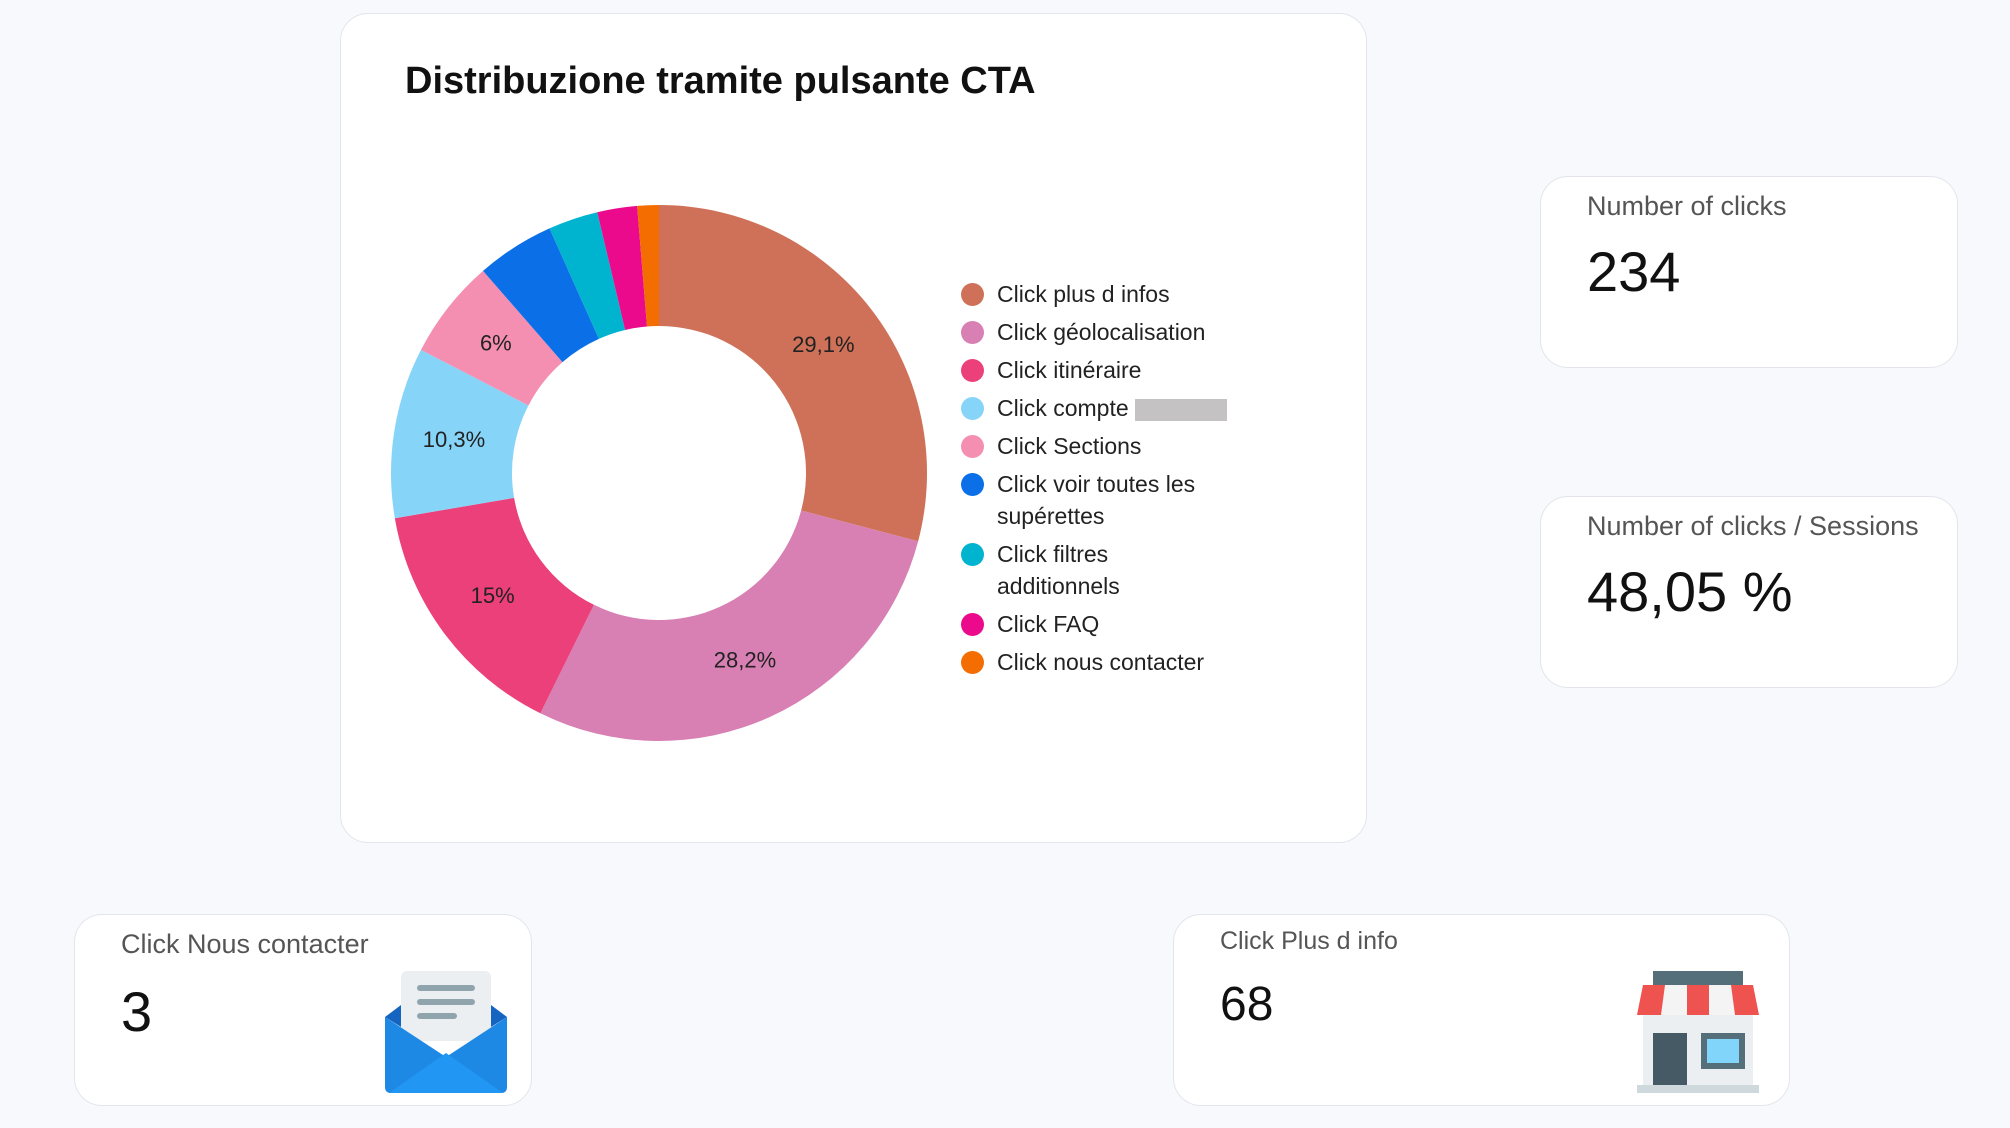 This screenshot has height=1128, width=2010. What do you see at coordinates (454, 439) in the screenshot?
I see `data-label: 10,3%` at bounding box center [454, 439].